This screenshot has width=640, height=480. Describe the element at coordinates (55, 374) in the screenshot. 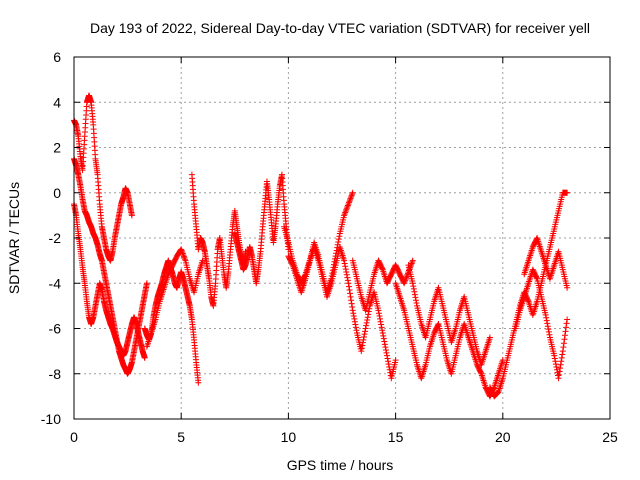

I see `y-tick-label: -8` at that location.